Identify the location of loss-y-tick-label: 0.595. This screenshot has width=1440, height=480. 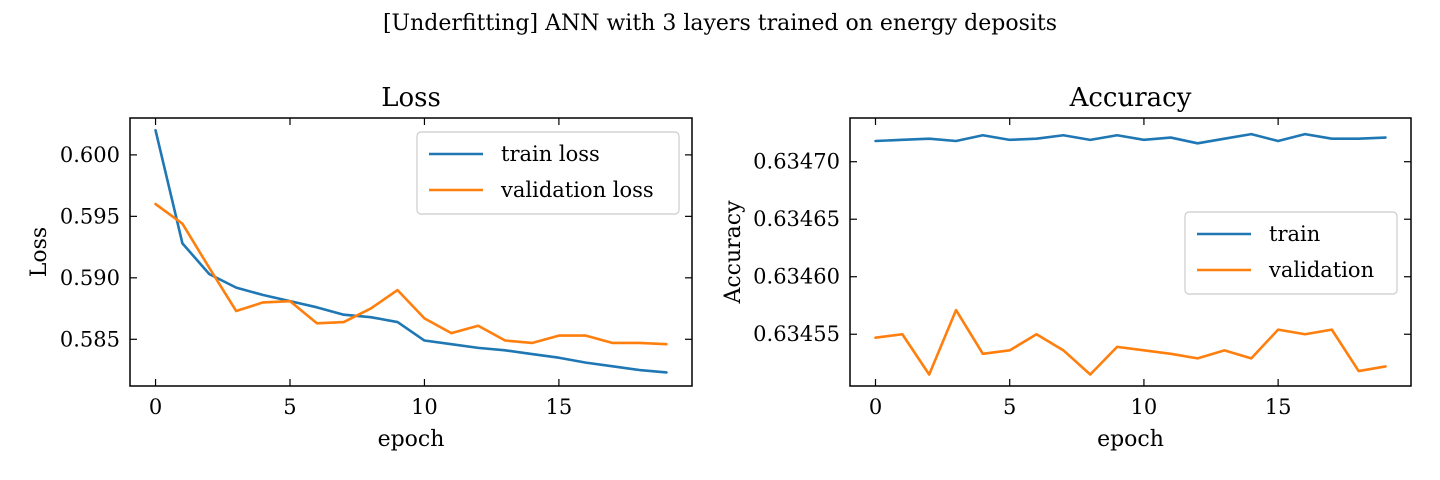
(90, 216).